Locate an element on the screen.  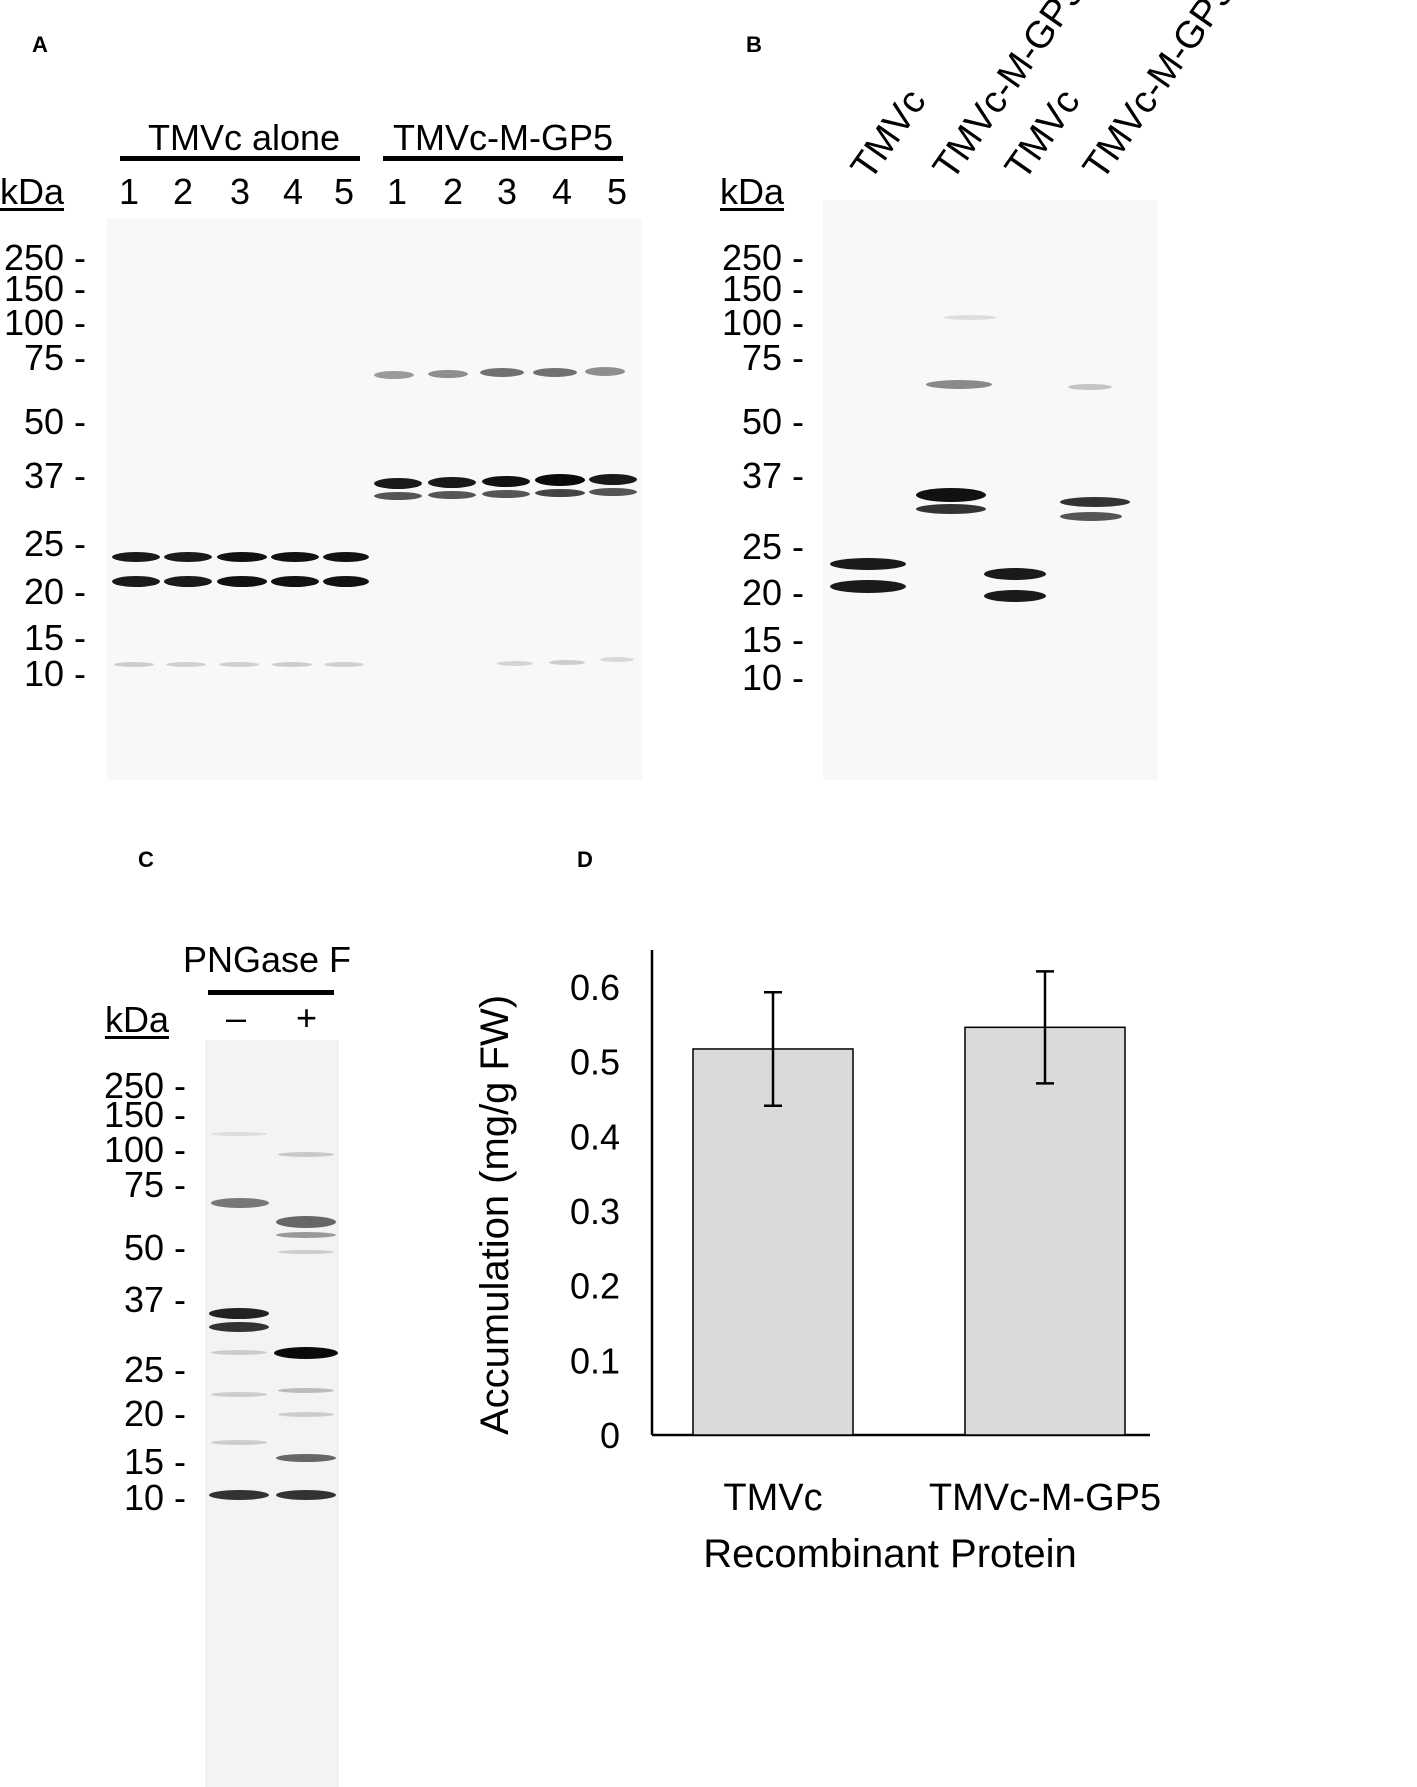
x-tick-label: TMVc is located at coordinates (772, 1498).